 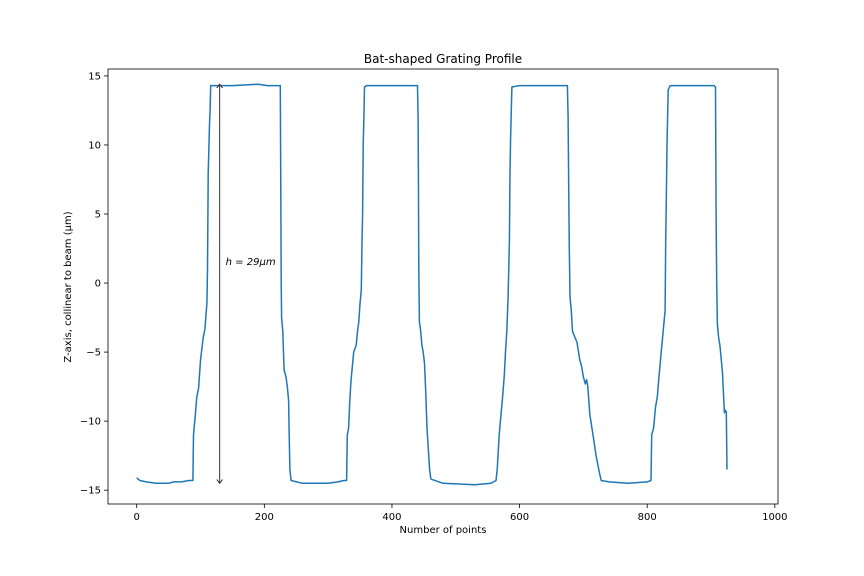 I want to click on y-tick-label: 0, so click(x=98, y=284).